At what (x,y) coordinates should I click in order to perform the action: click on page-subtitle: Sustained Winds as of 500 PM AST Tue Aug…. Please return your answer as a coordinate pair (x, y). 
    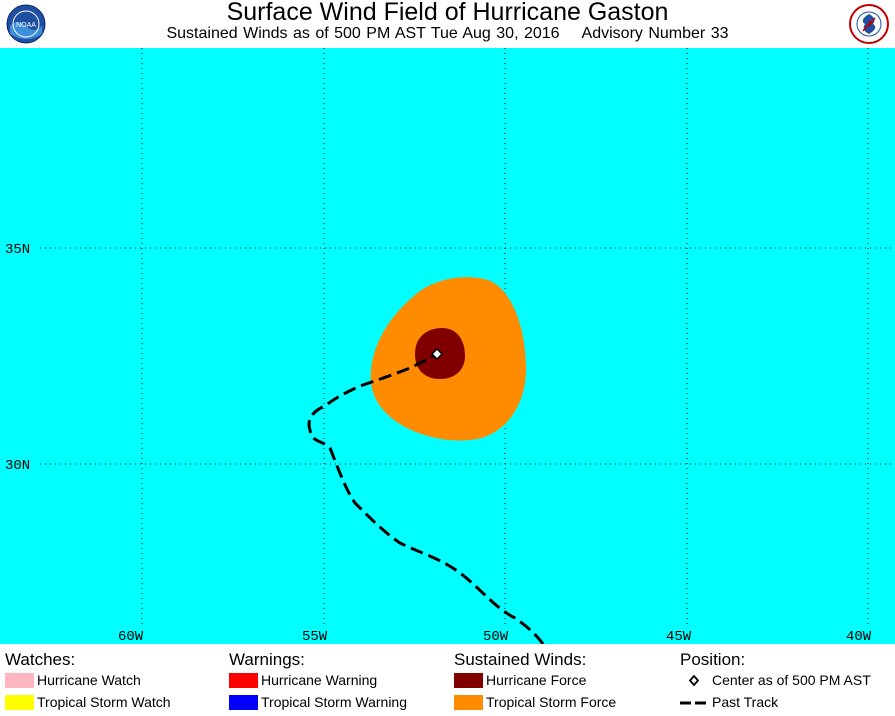
    Looking at the image, I should click on (447, 34).